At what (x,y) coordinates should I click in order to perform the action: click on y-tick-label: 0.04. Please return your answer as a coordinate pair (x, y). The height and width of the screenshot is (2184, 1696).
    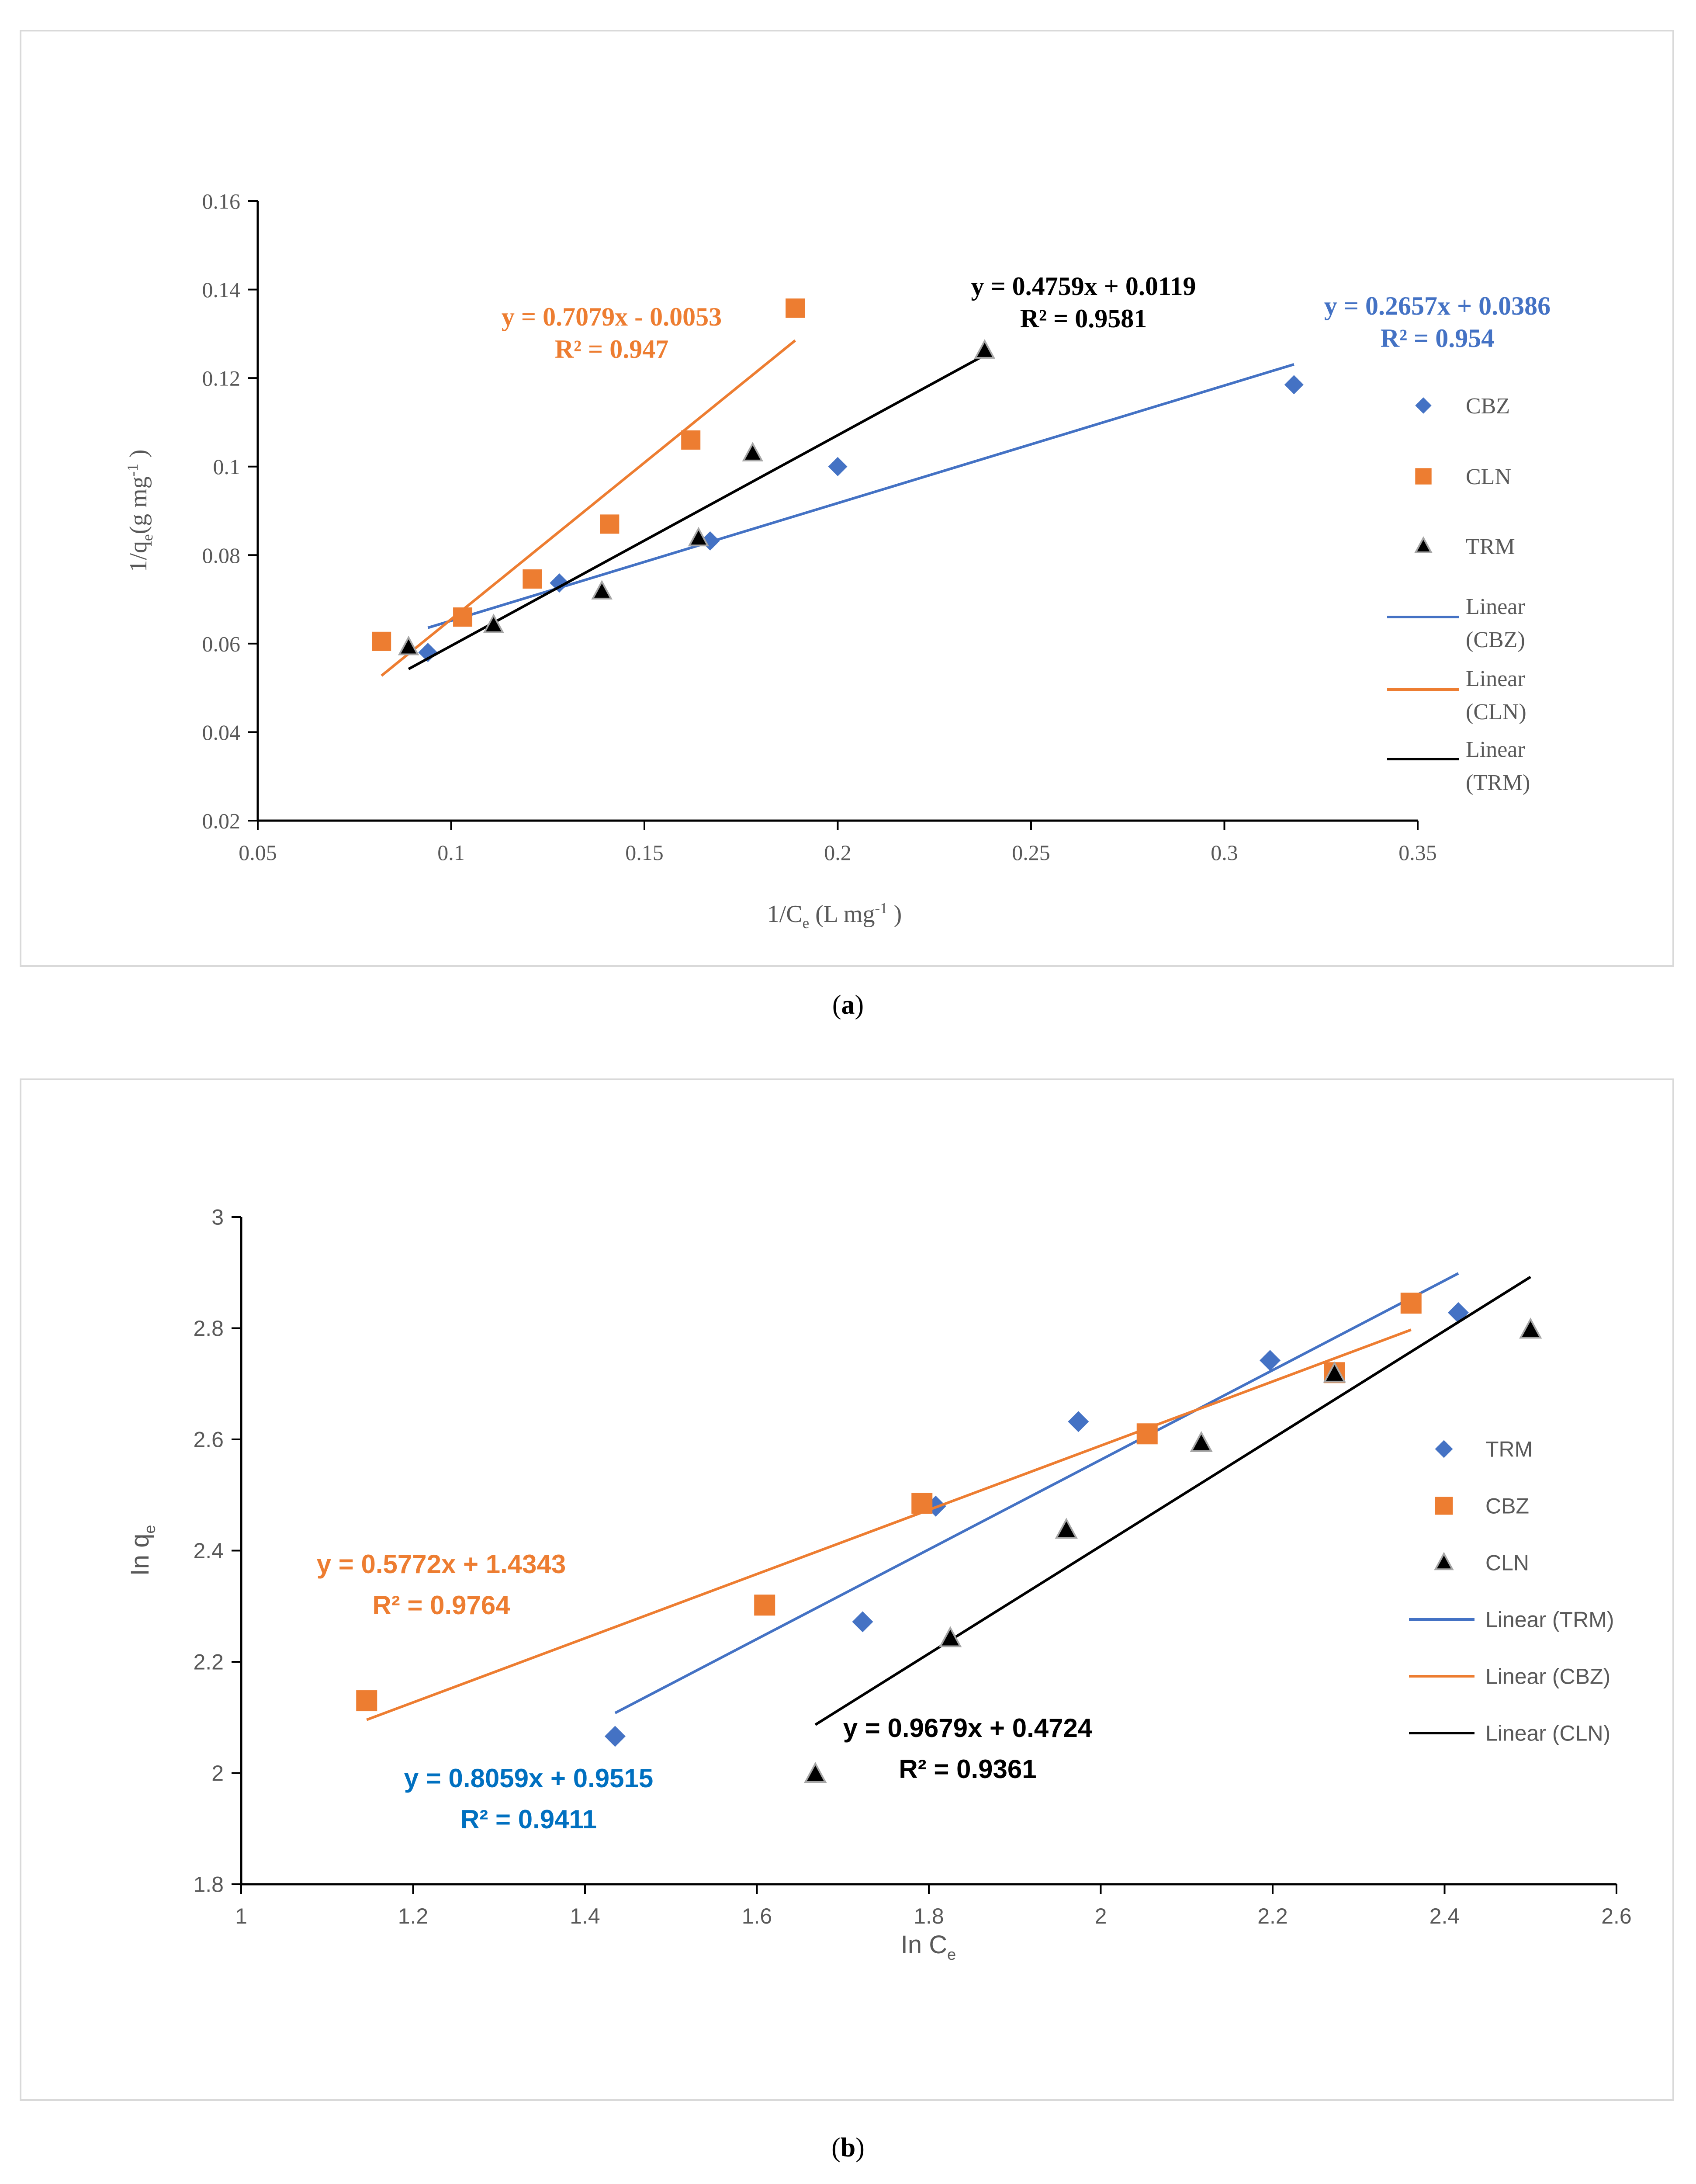
    Looking at the image, I should click on (221, 732).